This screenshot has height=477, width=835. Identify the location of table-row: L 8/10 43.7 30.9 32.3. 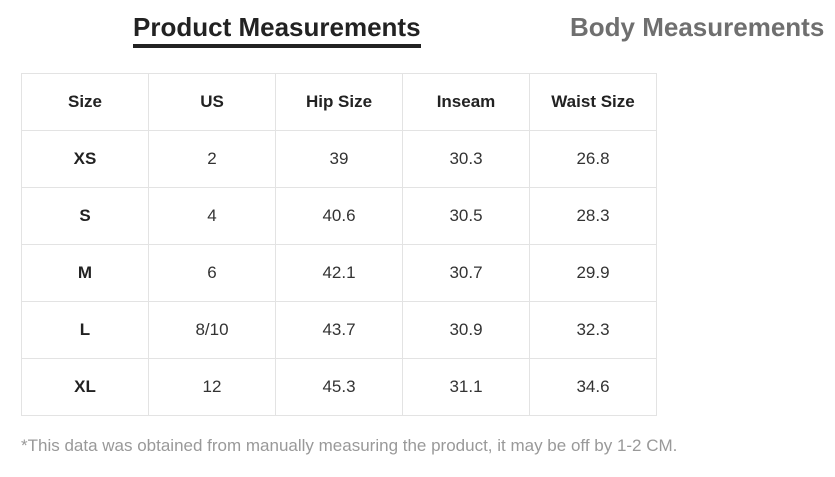
(339, 330).